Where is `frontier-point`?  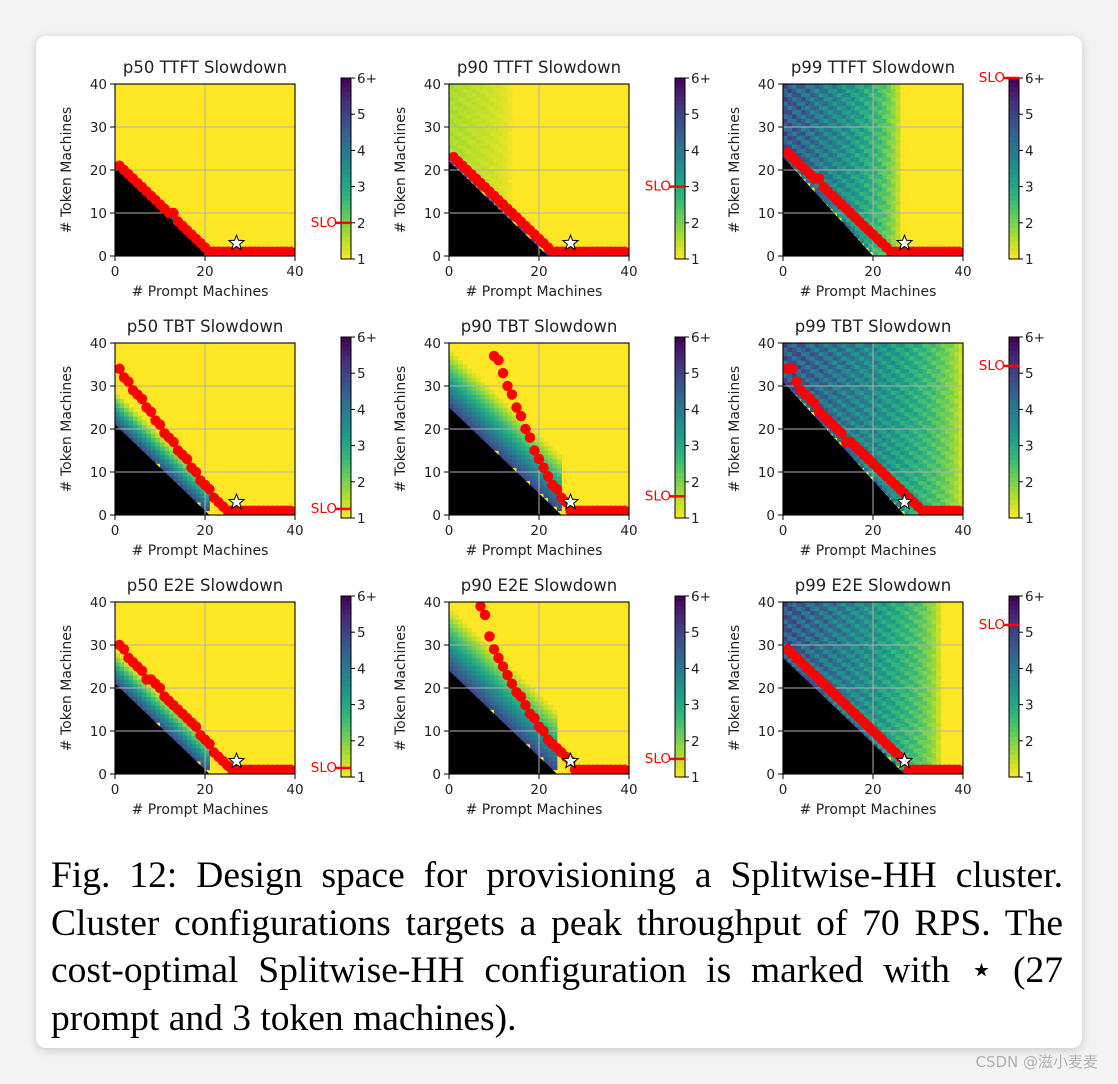
frontier-point is located at coordinates (796, 381).